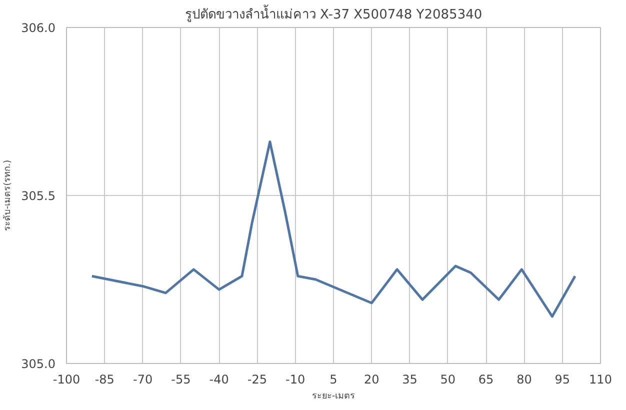  Describe the element at coordinates (38, 364) in the screenshot. I see `y-tick-label: 305.0` at that location.